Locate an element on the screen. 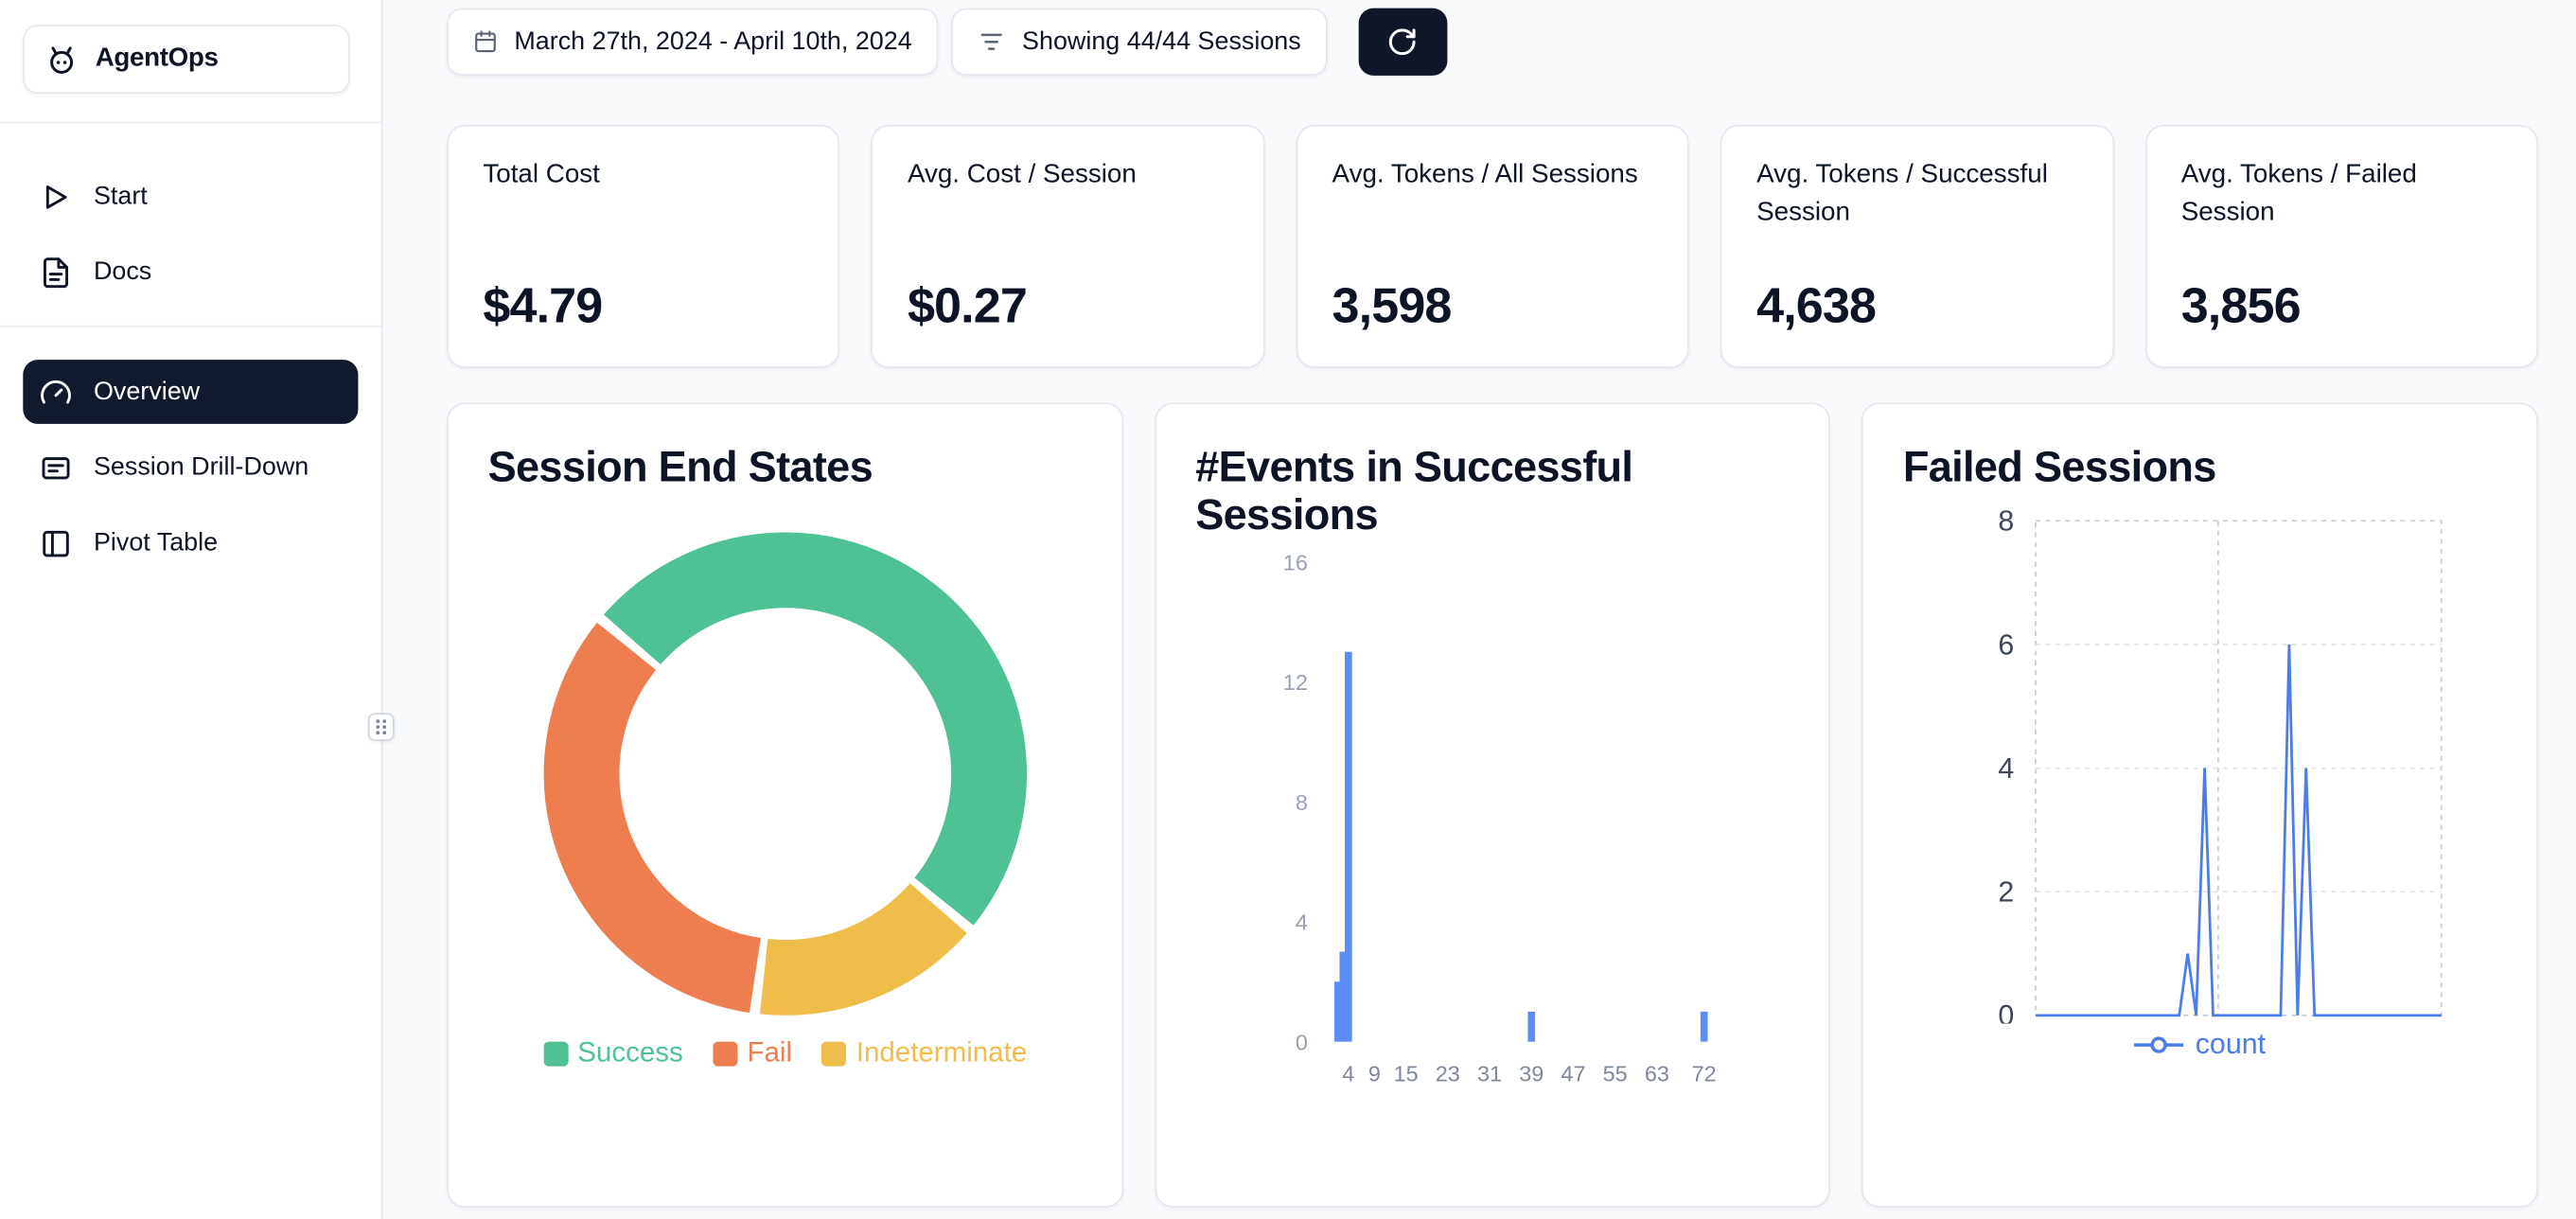 This screenshot has height=1219, width=2576. sidebar-item-label: Pivot Table is located at coordinates (156, 542).